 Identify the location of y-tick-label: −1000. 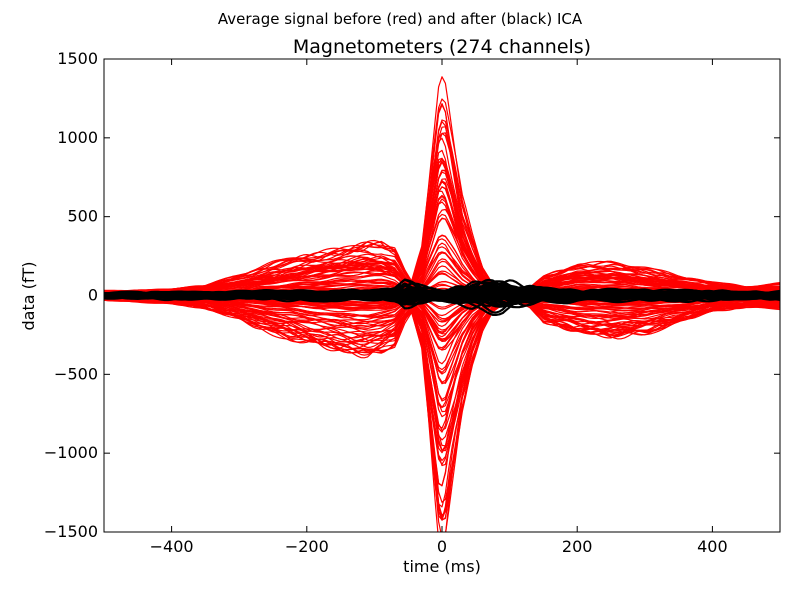
(71, 452).